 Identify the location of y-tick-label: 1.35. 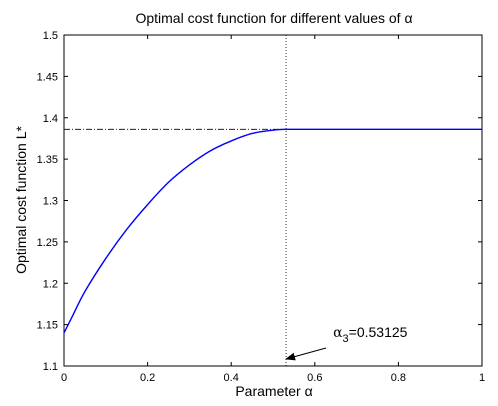
(47, 160).